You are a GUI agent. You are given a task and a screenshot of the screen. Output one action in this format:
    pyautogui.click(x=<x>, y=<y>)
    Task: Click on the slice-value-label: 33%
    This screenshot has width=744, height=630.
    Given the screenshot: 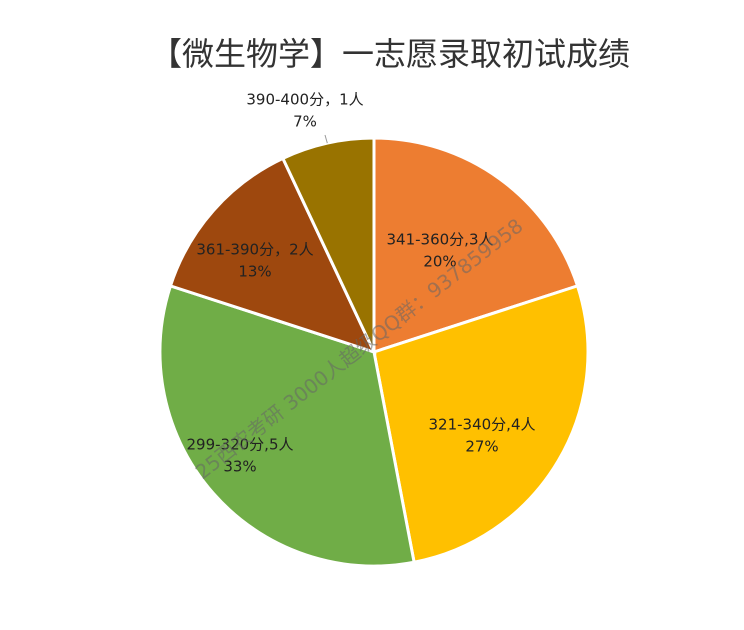 What is the action you would take?
    pyautogui.click(x=239, y=467)
    